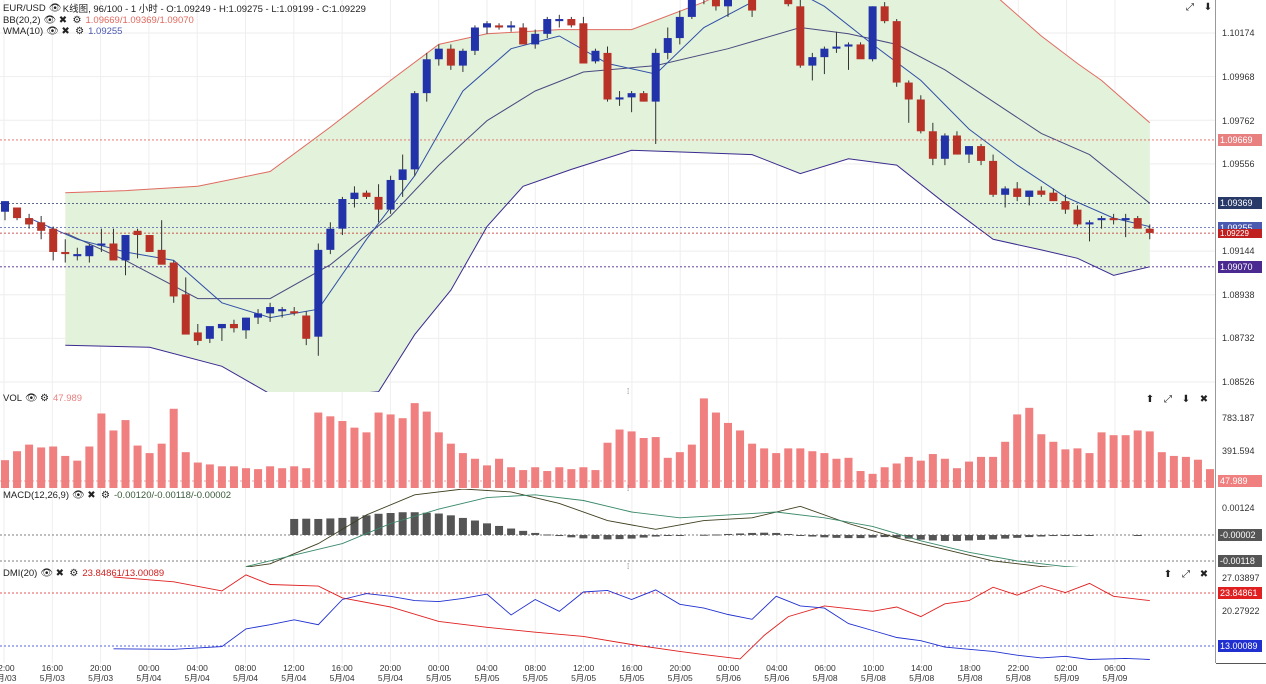  Describe the element at coordinates (487, 673) in the screenshot. I see `time-label: 04:00 5月/05` at that location.